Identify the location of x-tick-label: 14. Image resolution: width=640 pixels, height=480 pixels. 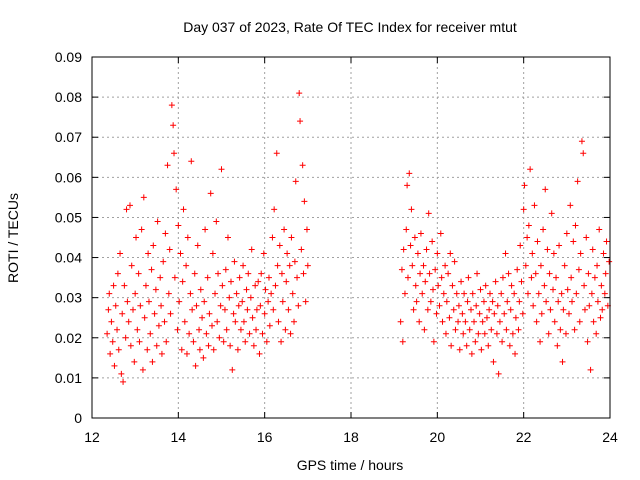
(179, 437).